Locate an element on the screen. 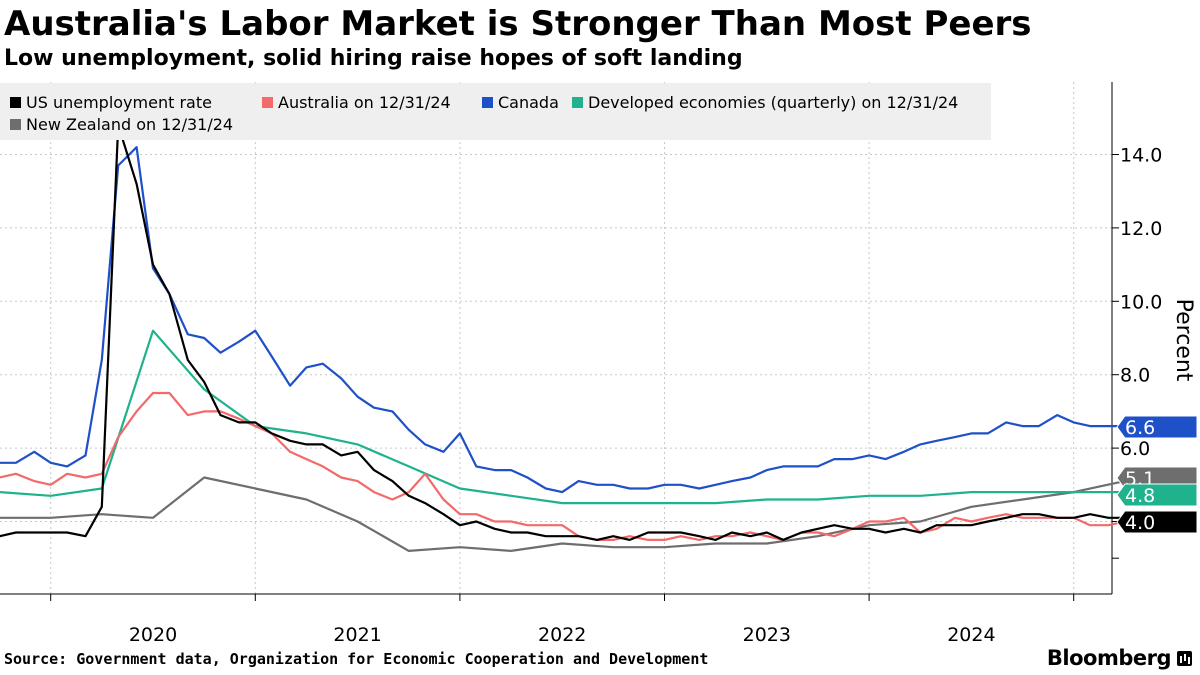  y-tick-label: 6.0 is located at coordinates (1135, 449).